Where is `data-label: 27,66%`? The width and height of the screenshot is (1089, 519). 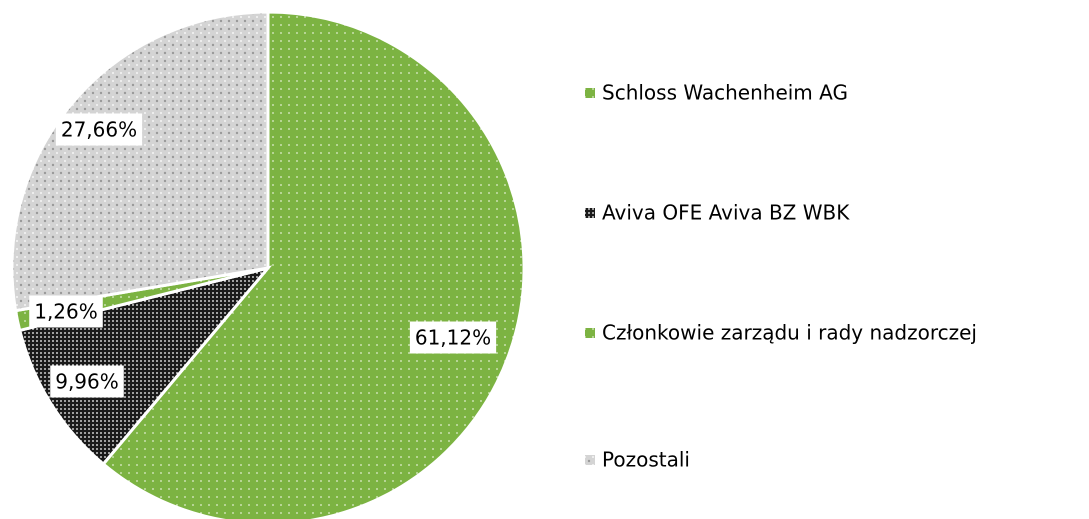
data-label: 27,66% is located at coordinates (99, 130).